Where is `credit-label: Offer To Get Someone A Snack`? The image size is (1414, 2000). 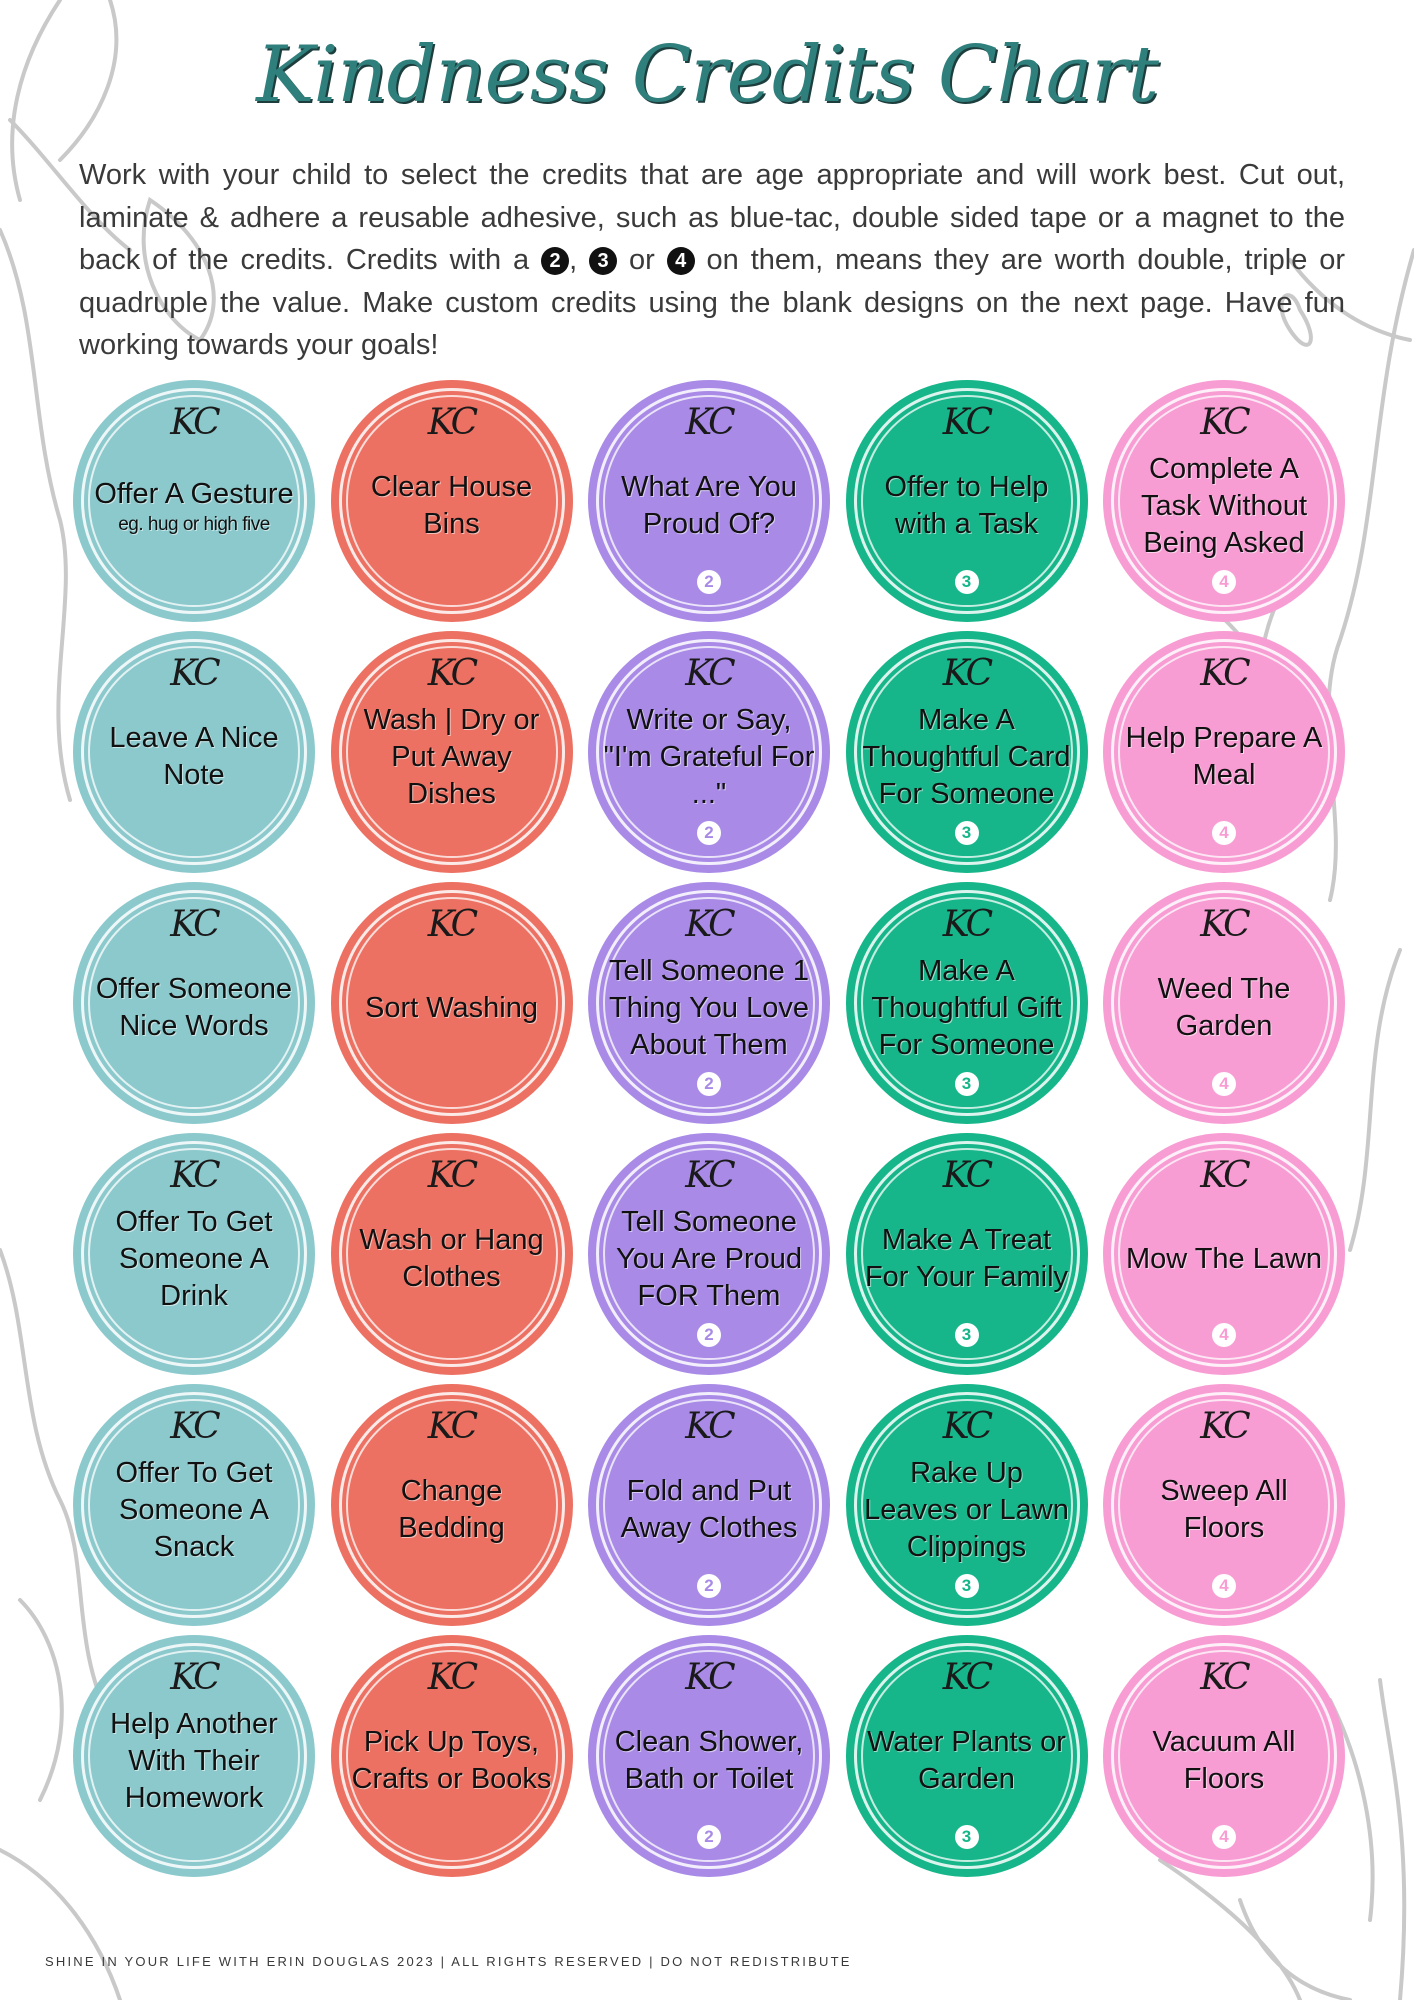 credit-label: Offer To Get Someone A Snack is located at coordinates (194, 1509).